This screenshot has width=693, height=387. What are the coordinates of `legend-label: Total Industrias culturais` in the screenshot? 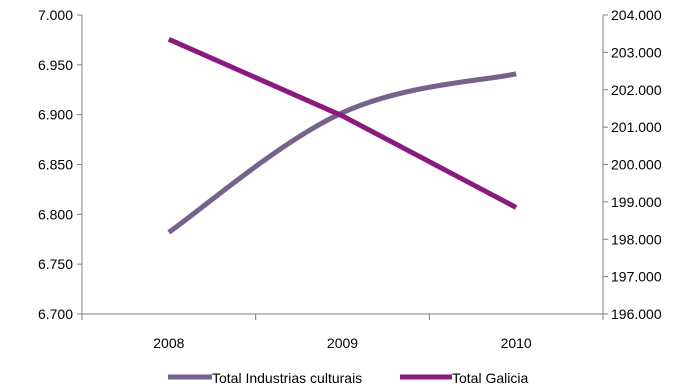 It's located at (287, 378).